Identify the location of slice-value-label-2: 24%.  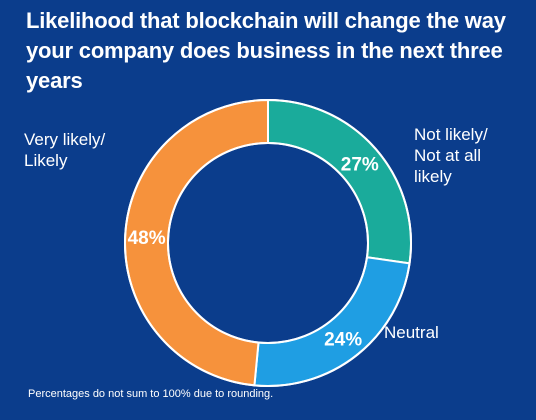
(343, 340).